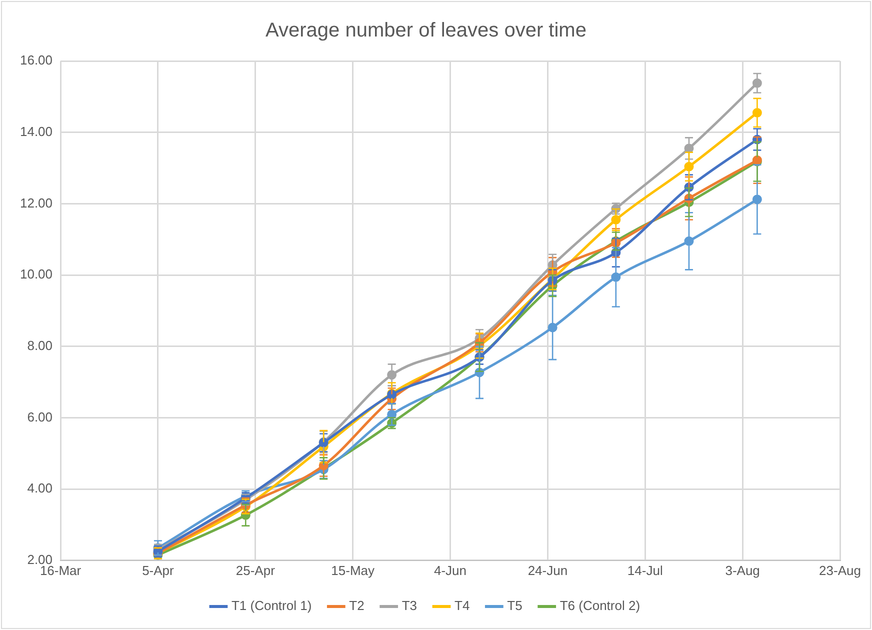 This screenshot has height=630, width=872. Describe the element at coordinates (426, 31) in the screenshot. I see `chart-title: Average number of leaves over time` at that location.